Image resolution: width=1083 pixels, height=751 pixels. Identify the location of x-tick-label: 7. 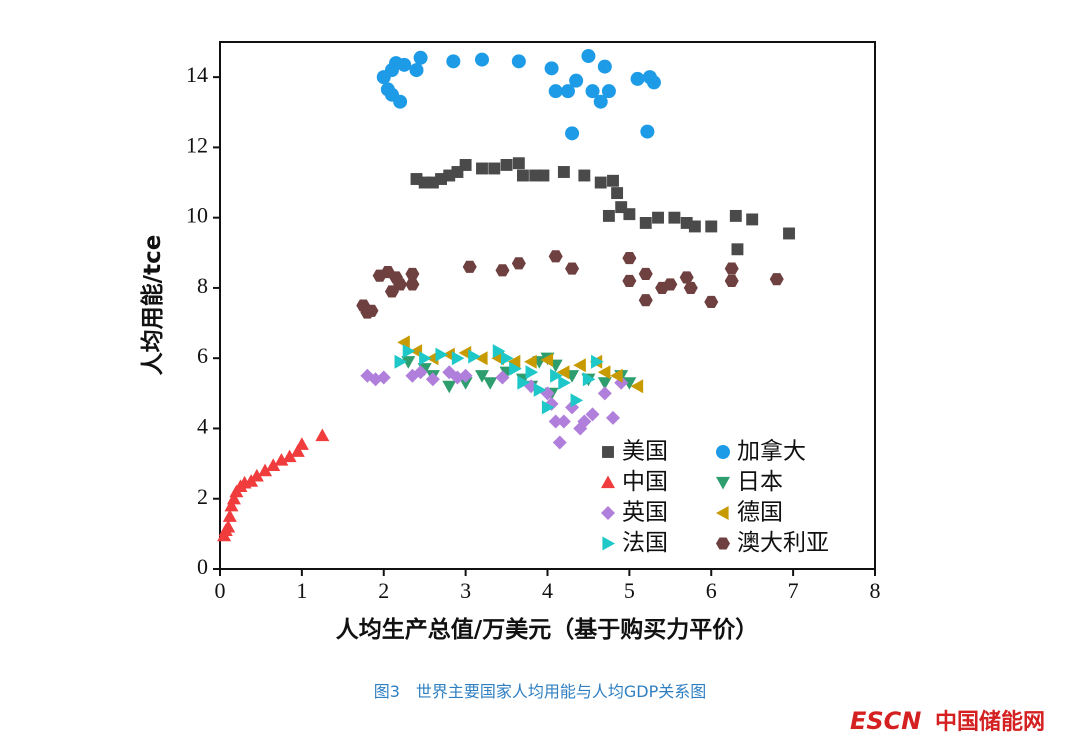
(793, 590).